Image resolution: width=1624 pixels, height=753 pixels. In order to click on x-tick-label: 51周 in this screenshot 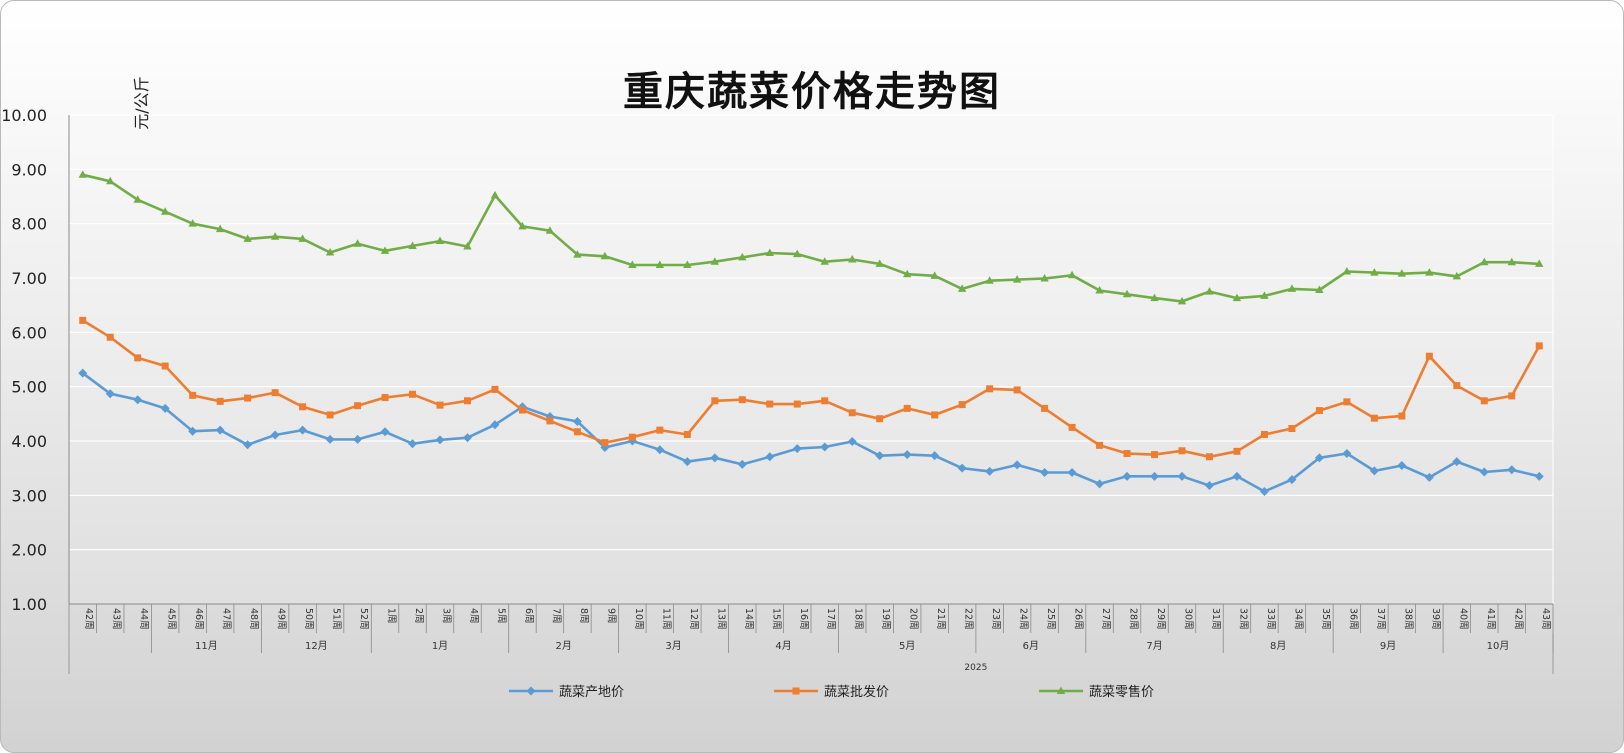, I will do `click(336, 619)`.